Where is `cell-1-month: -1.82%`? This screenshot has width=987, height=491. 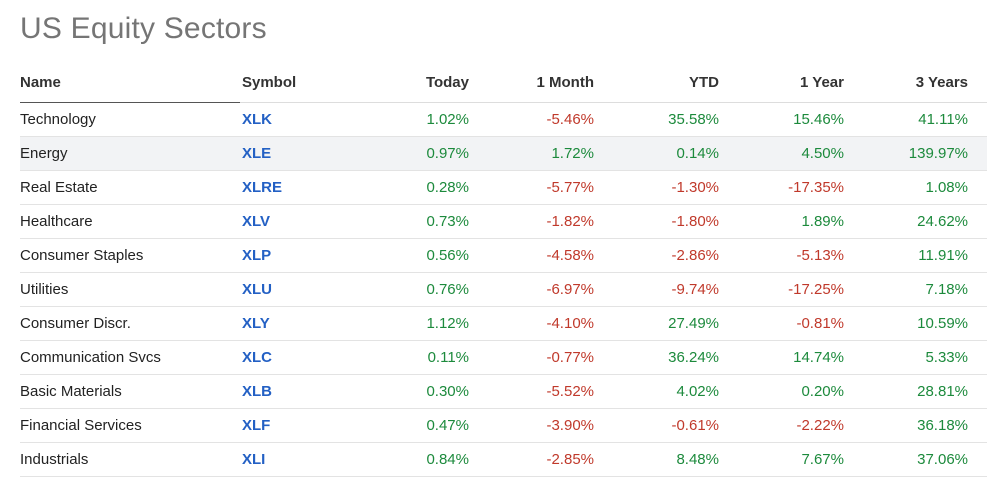 cell-1-month: -1.82% is located at coordinates (570, 221).